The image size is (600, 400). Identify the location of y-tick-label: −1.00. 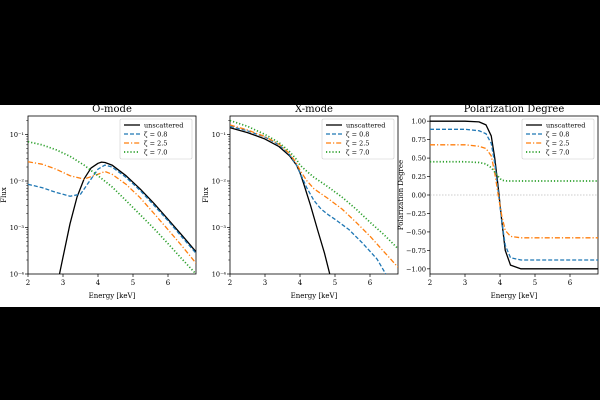
(416, 269).